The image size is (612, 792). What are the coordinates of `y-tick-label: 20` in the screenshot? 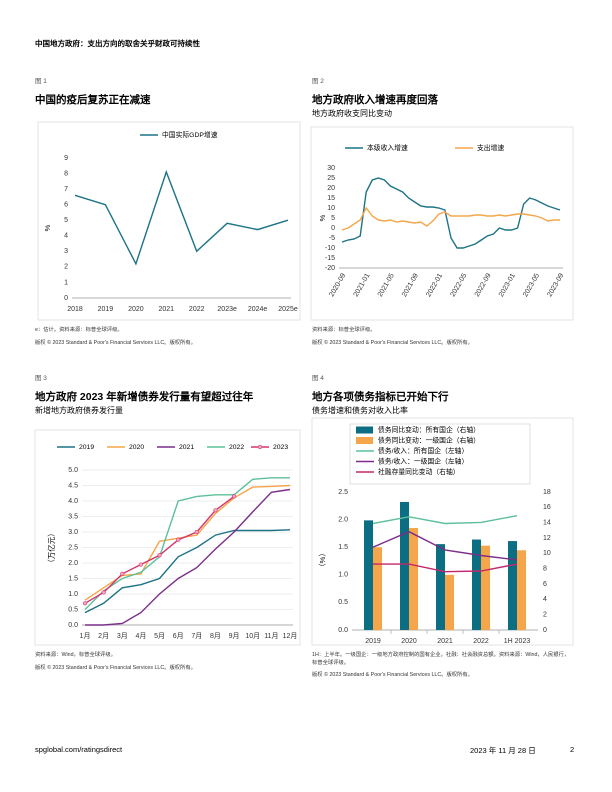 It's located at (331, 188).